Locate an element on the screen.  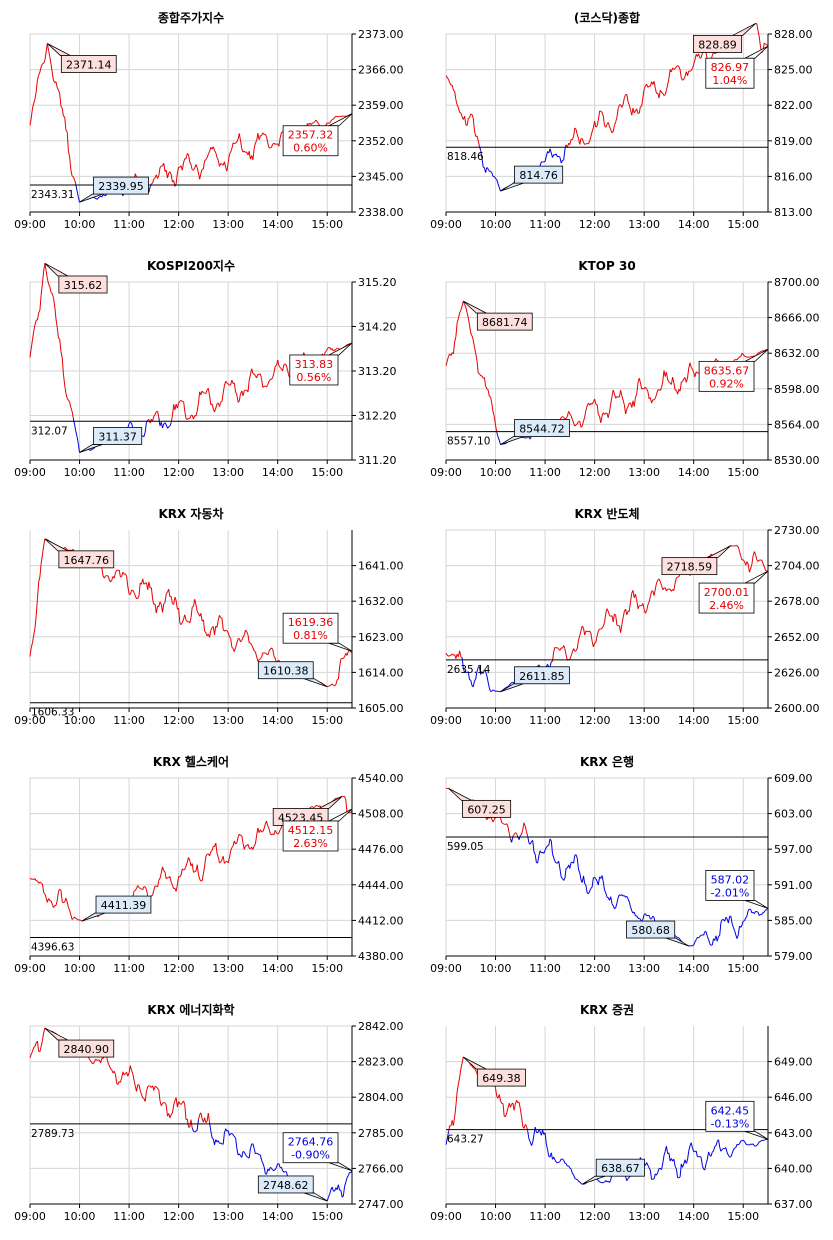
x-tick-label: 15:00 is located at coordinates (743, 1216).